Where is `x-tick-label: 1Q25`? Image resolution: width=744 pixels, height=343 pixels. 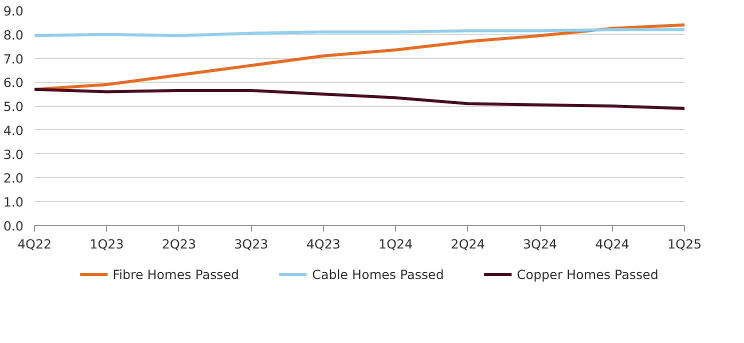
x-tick-label: 1Q25 is located at coordinates (684, 244).